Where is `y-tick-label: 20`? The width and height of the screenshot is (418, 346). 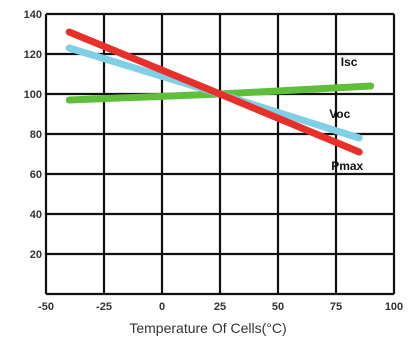 y-tick-label: 20 is located at coordinates (36, 255).